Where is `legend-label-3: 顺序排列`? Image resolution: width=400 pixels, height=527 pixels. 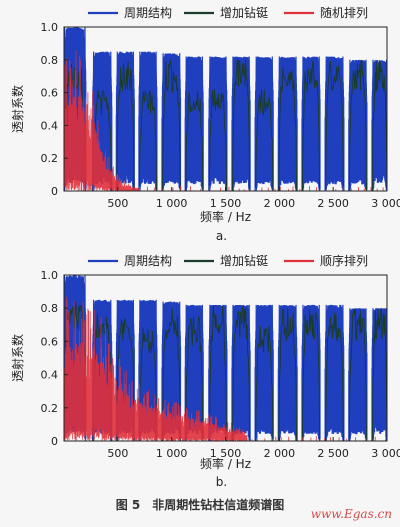
legend-label-3: 顺序排列 is located at coordinates (344, 260).